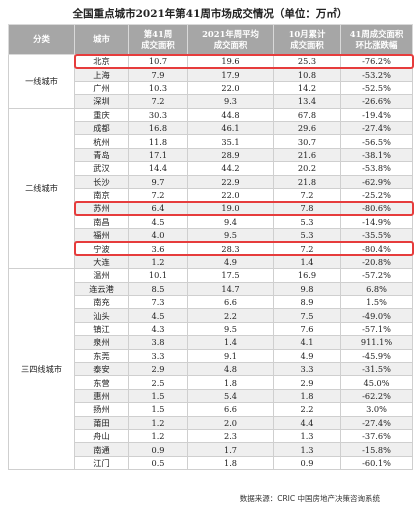 The image size is (420, 509). I want to click on city-cell: 大连, so click(101, 262).